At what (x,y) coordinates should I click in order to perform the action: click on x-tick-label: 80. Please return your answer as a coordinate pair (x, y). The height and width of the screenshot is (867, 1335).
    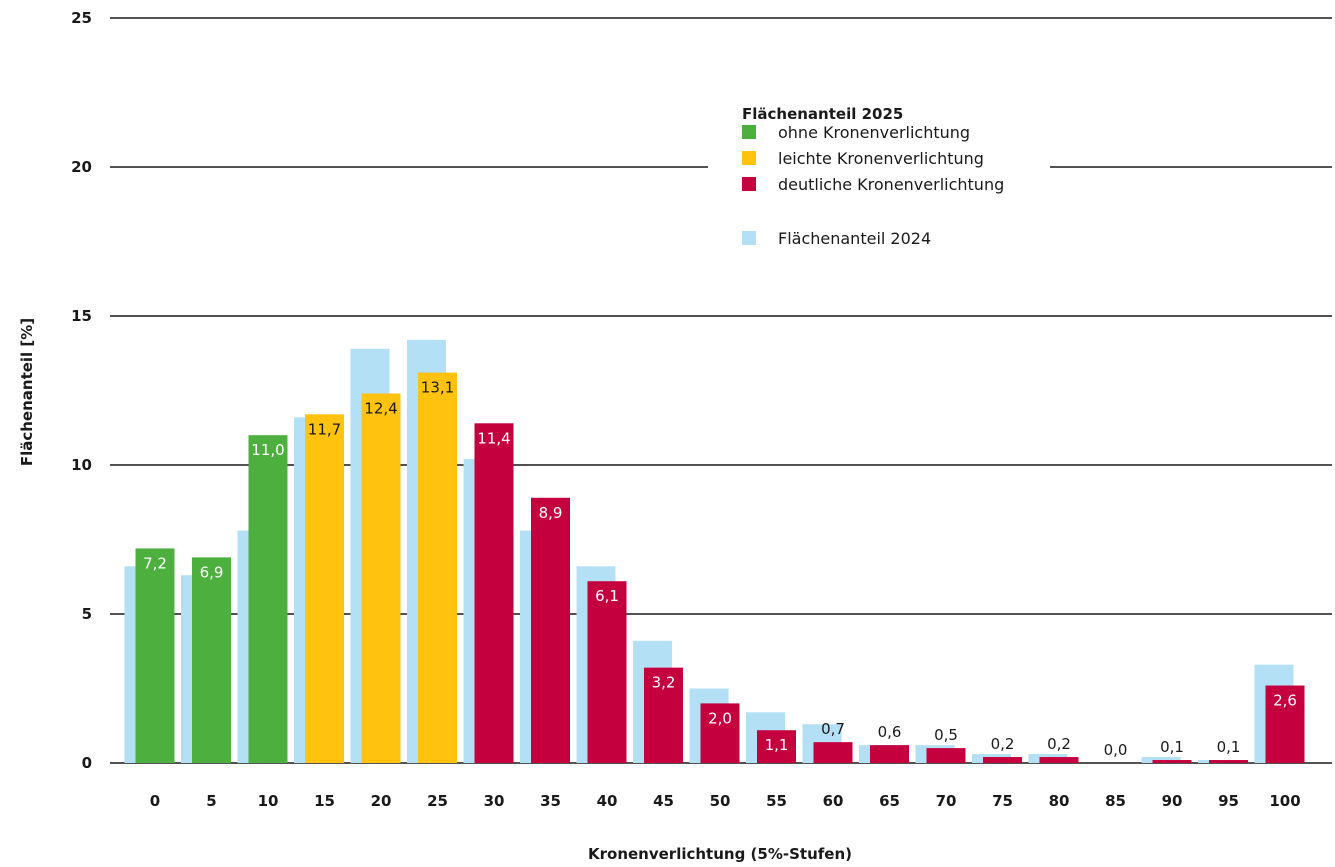
    Looking at the image, I should click on (1059, 801).